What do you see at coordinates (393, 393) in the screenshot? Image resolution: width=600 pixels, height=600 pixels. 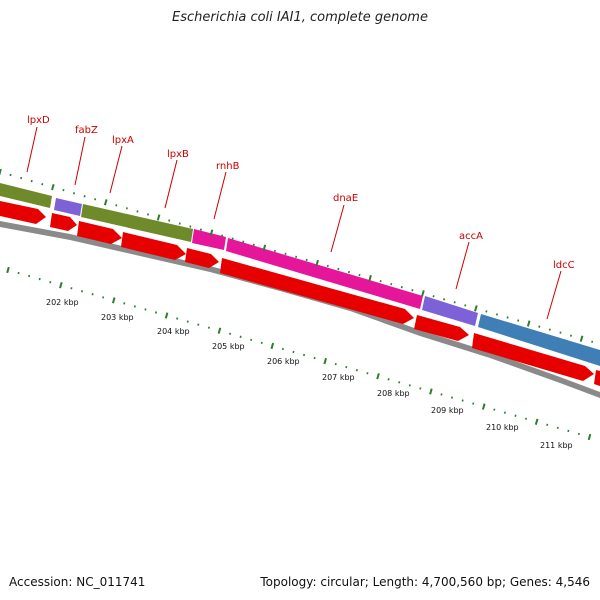 I see `kbp-label: 208 kbp` at bounding box center [393, 393].